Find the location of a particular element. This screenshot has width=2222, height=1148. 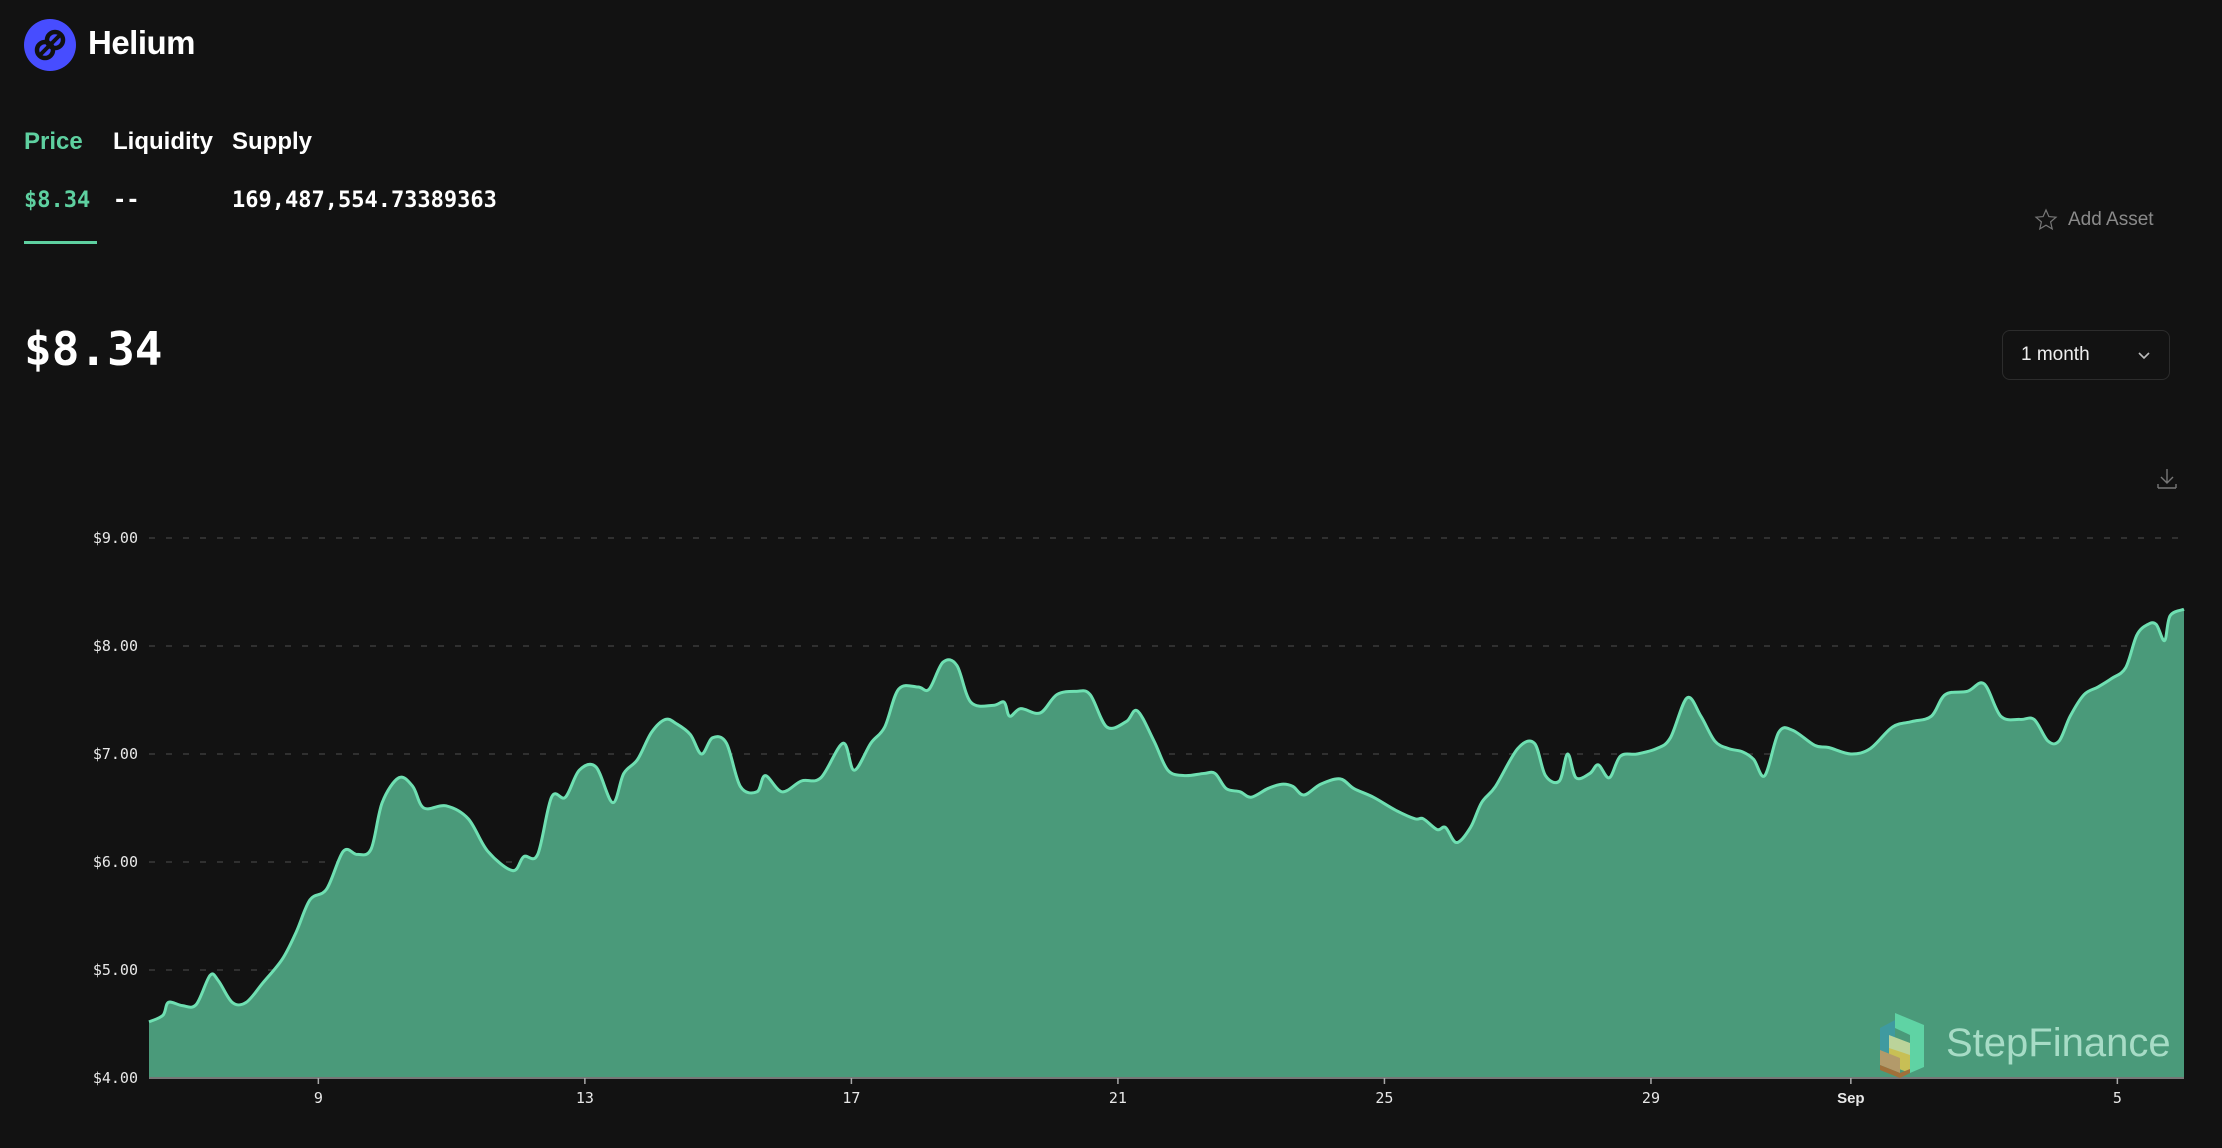

price-value: $8.34 is located at coordinates (57, 200).